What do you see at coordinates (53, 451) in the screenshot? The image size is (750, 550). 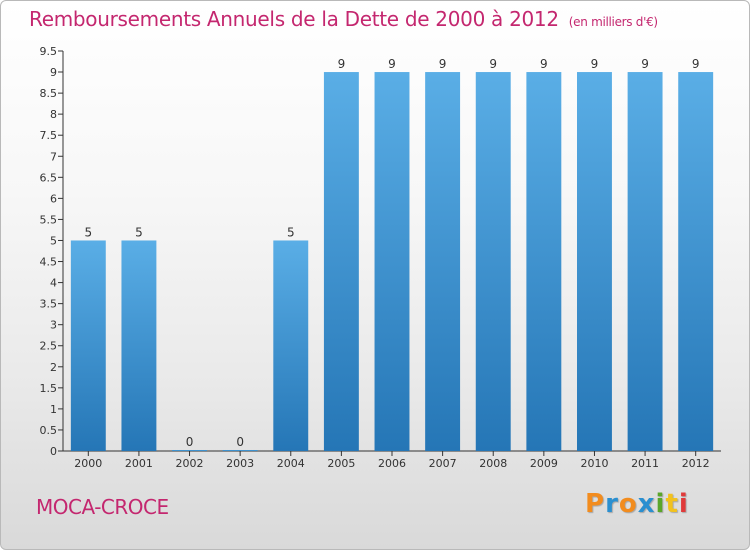 I see `y-tick-label: 0` at bounding box center [53, 451].